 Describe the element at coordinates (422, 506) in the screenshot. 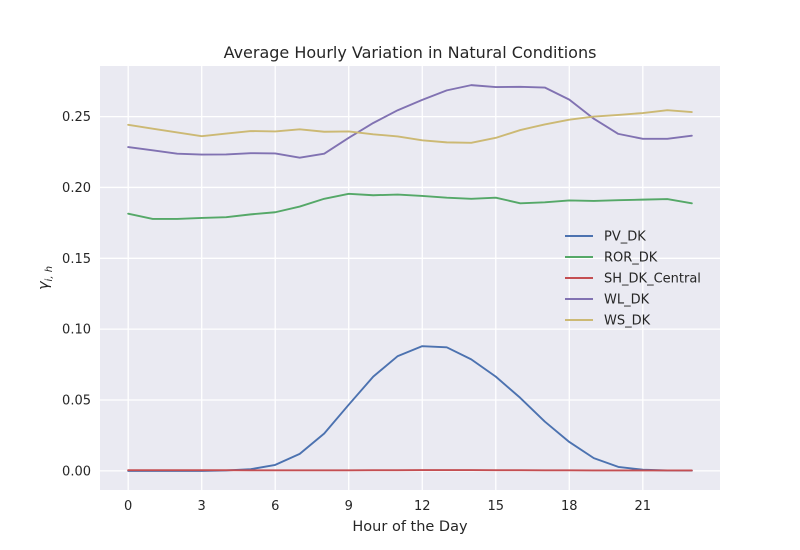

I see `x-tick-label: 12` at that location.